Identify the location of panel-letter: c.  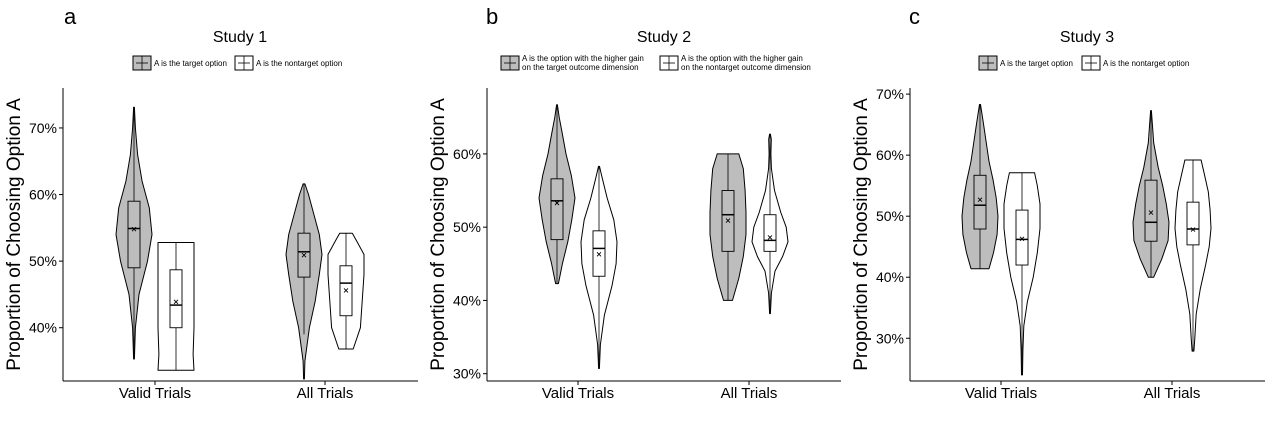
(914, 16).